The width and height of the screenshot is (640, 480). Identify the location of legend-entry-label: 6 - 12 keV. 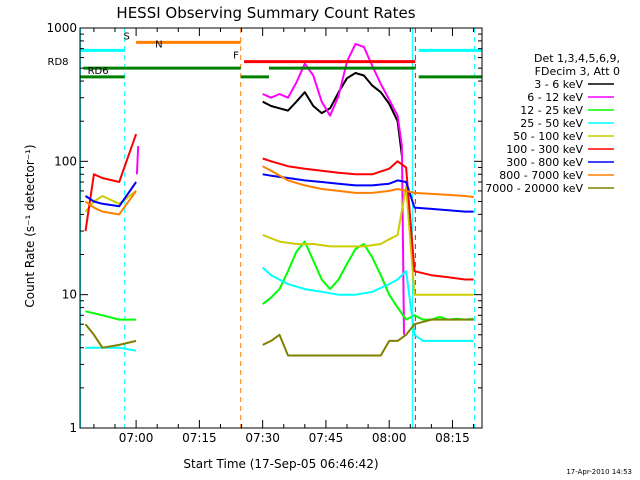
(555, 97).